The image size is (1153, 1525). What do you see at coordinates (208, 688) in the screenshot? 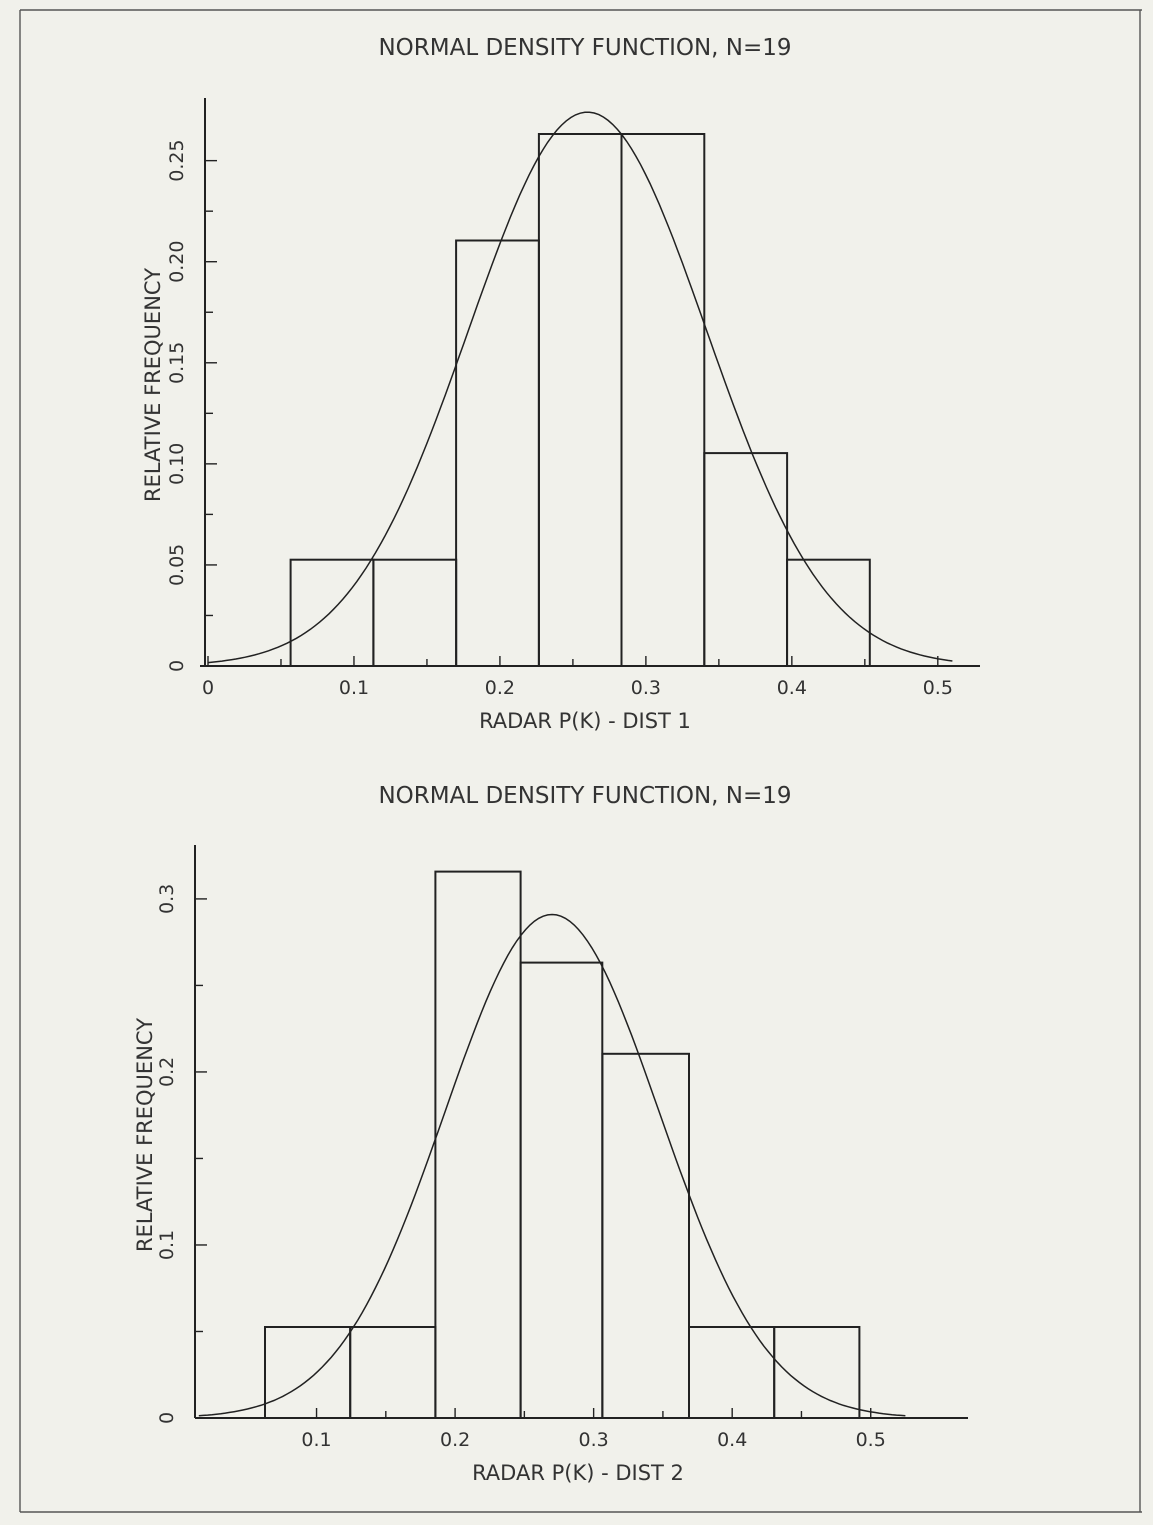
I see `x-tick-label: 0` at bounding box center [208, 688].